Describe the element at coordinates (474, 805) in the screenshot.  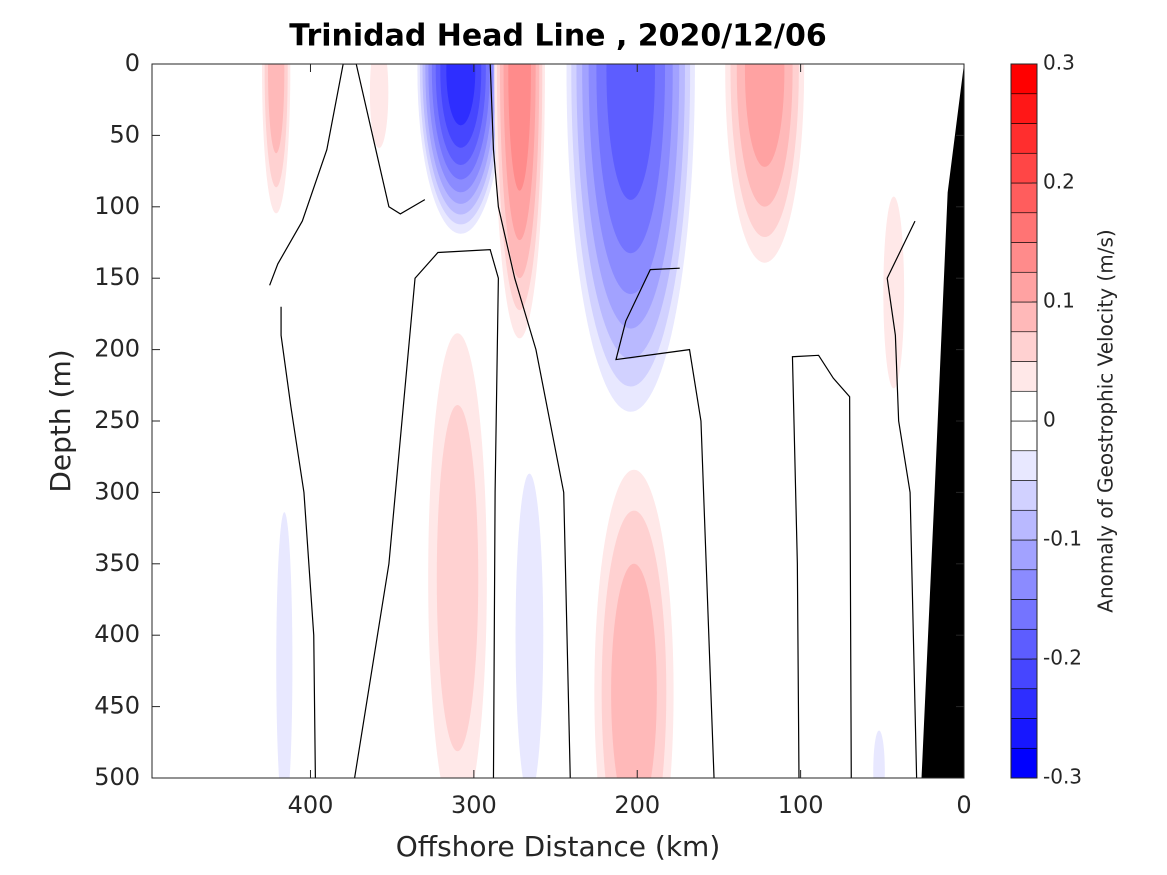
I see `x-tick-label: 300` at that location.